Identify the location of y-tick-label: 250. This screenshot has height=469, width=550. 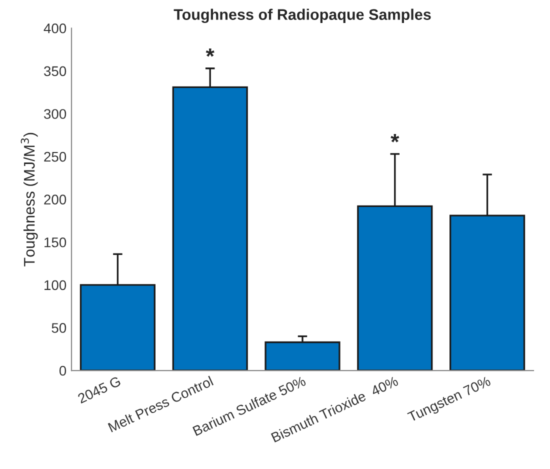
(55, 157).